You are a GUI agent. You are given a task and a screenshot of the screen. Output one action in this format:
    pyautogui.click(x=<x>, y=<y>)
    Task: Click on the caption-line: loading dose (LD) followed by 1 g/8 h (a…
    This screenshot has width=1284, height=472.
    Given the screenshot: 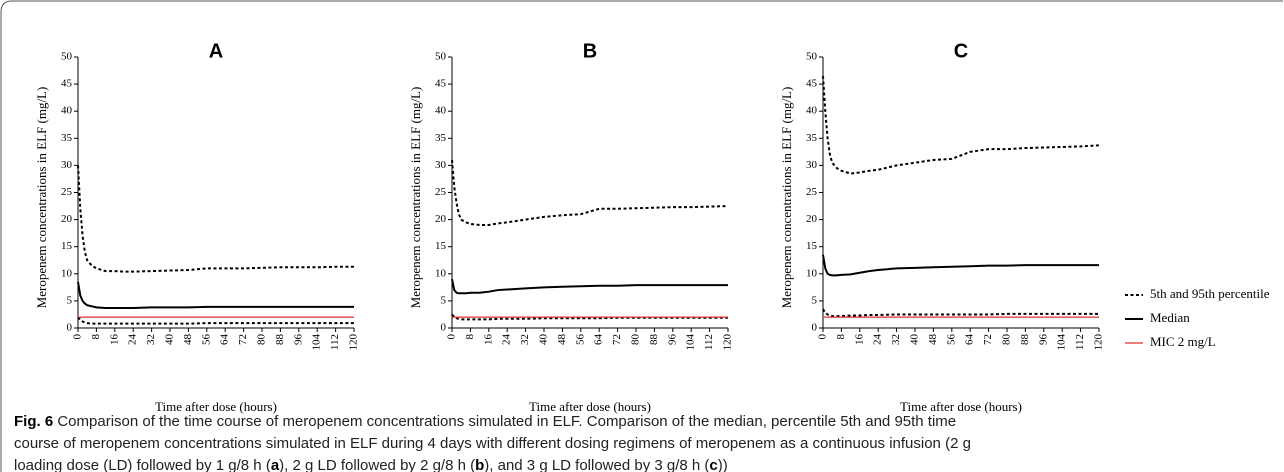 What is the action you would take?
    pyautogui.click(x=371, y=464)
    